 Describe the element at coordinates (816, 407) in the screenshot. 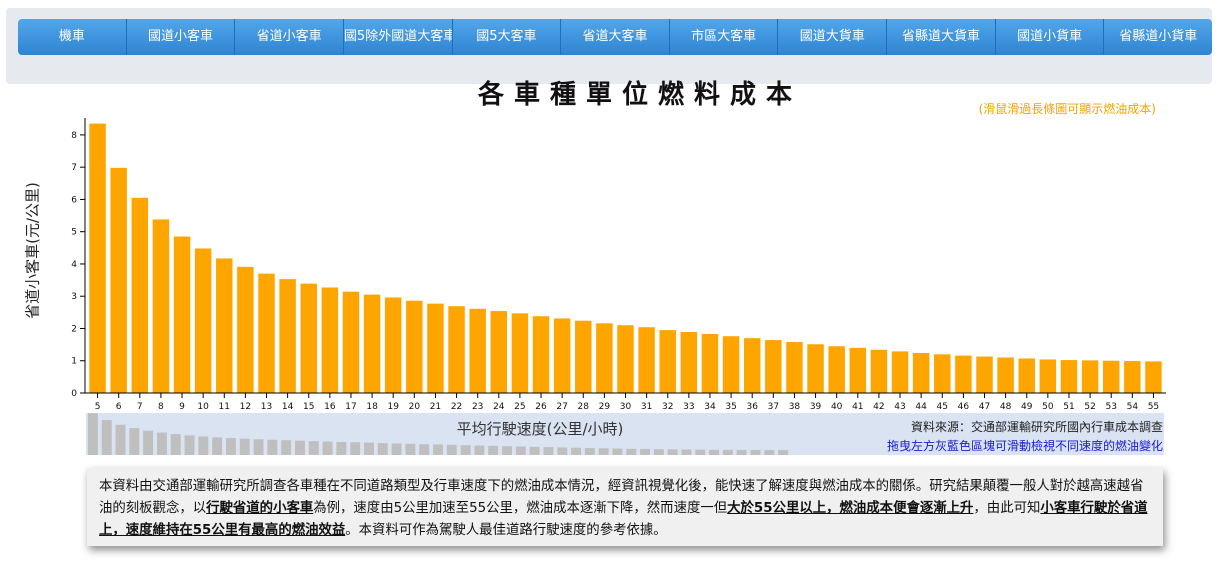

I see `x-tick-label: 39` at that location.